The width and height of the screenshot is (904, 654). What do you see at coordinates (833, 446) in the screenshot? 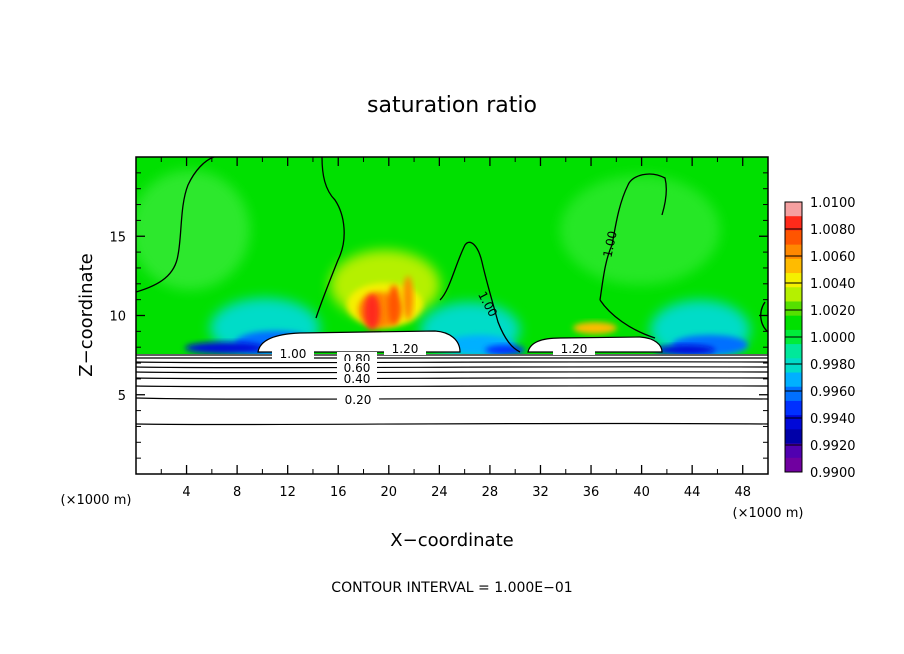
I see `colorbar-label: 0.9920` at bounding box center [833, 446].